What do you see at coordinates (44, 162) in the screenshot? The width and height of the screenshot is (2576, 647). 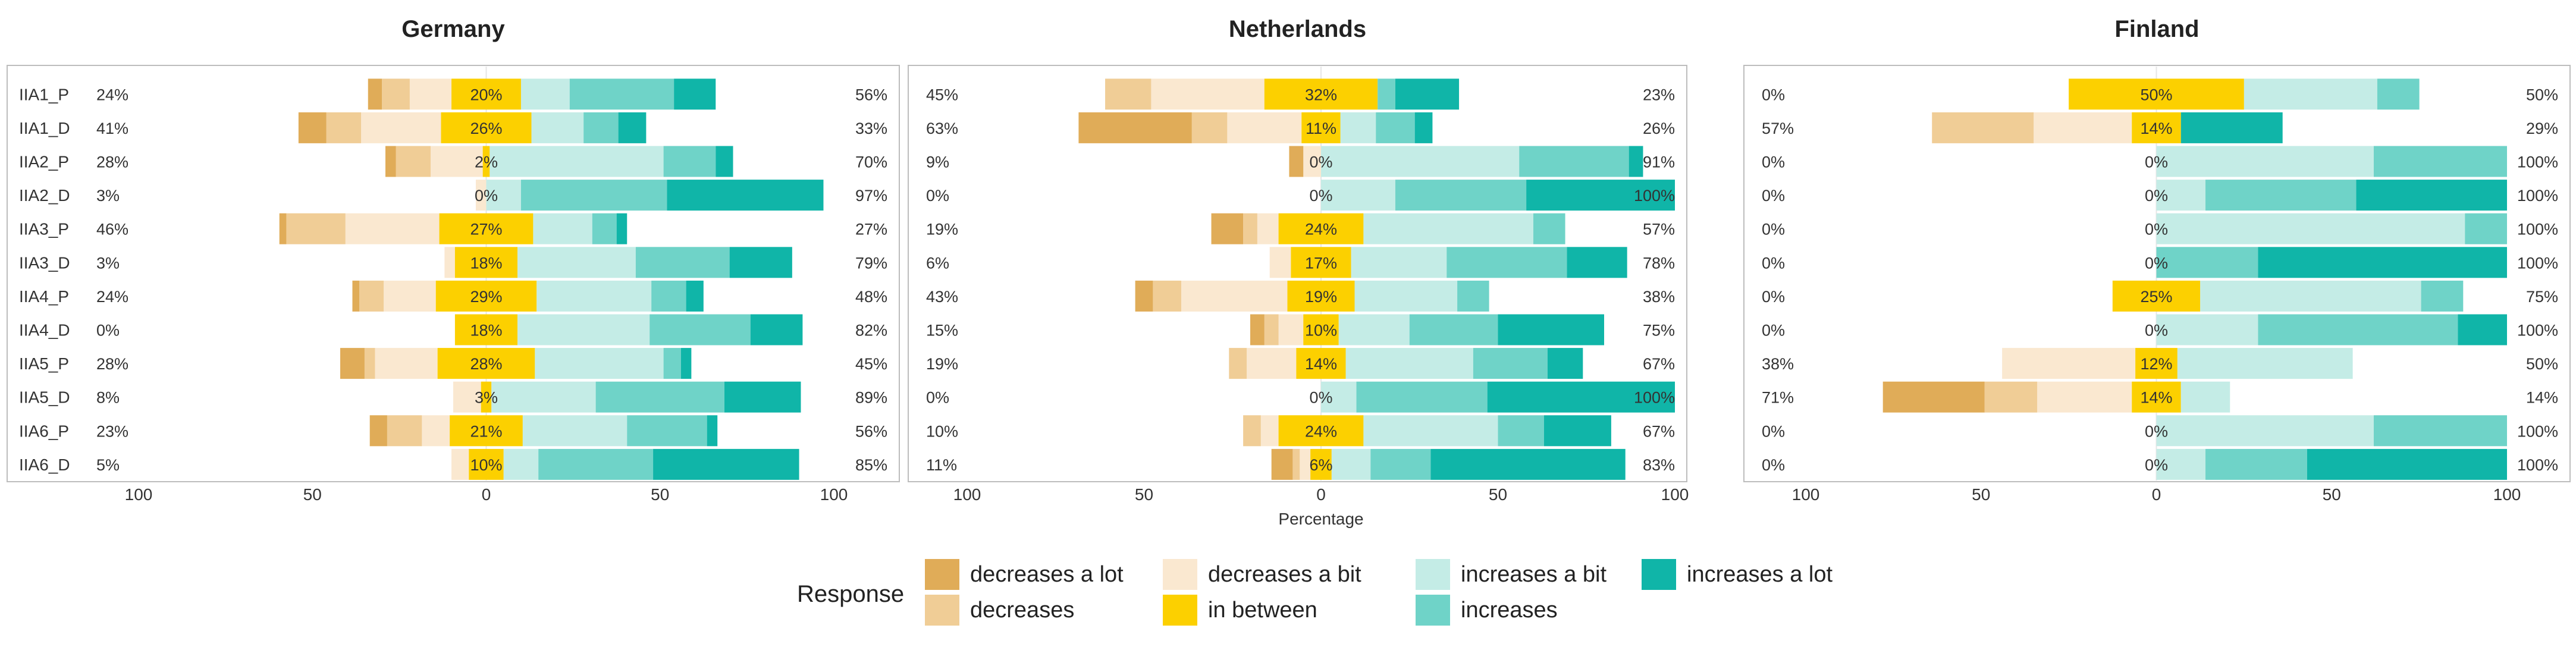 I see `row-label: IIA2_P` at bounding box center [44, 162].